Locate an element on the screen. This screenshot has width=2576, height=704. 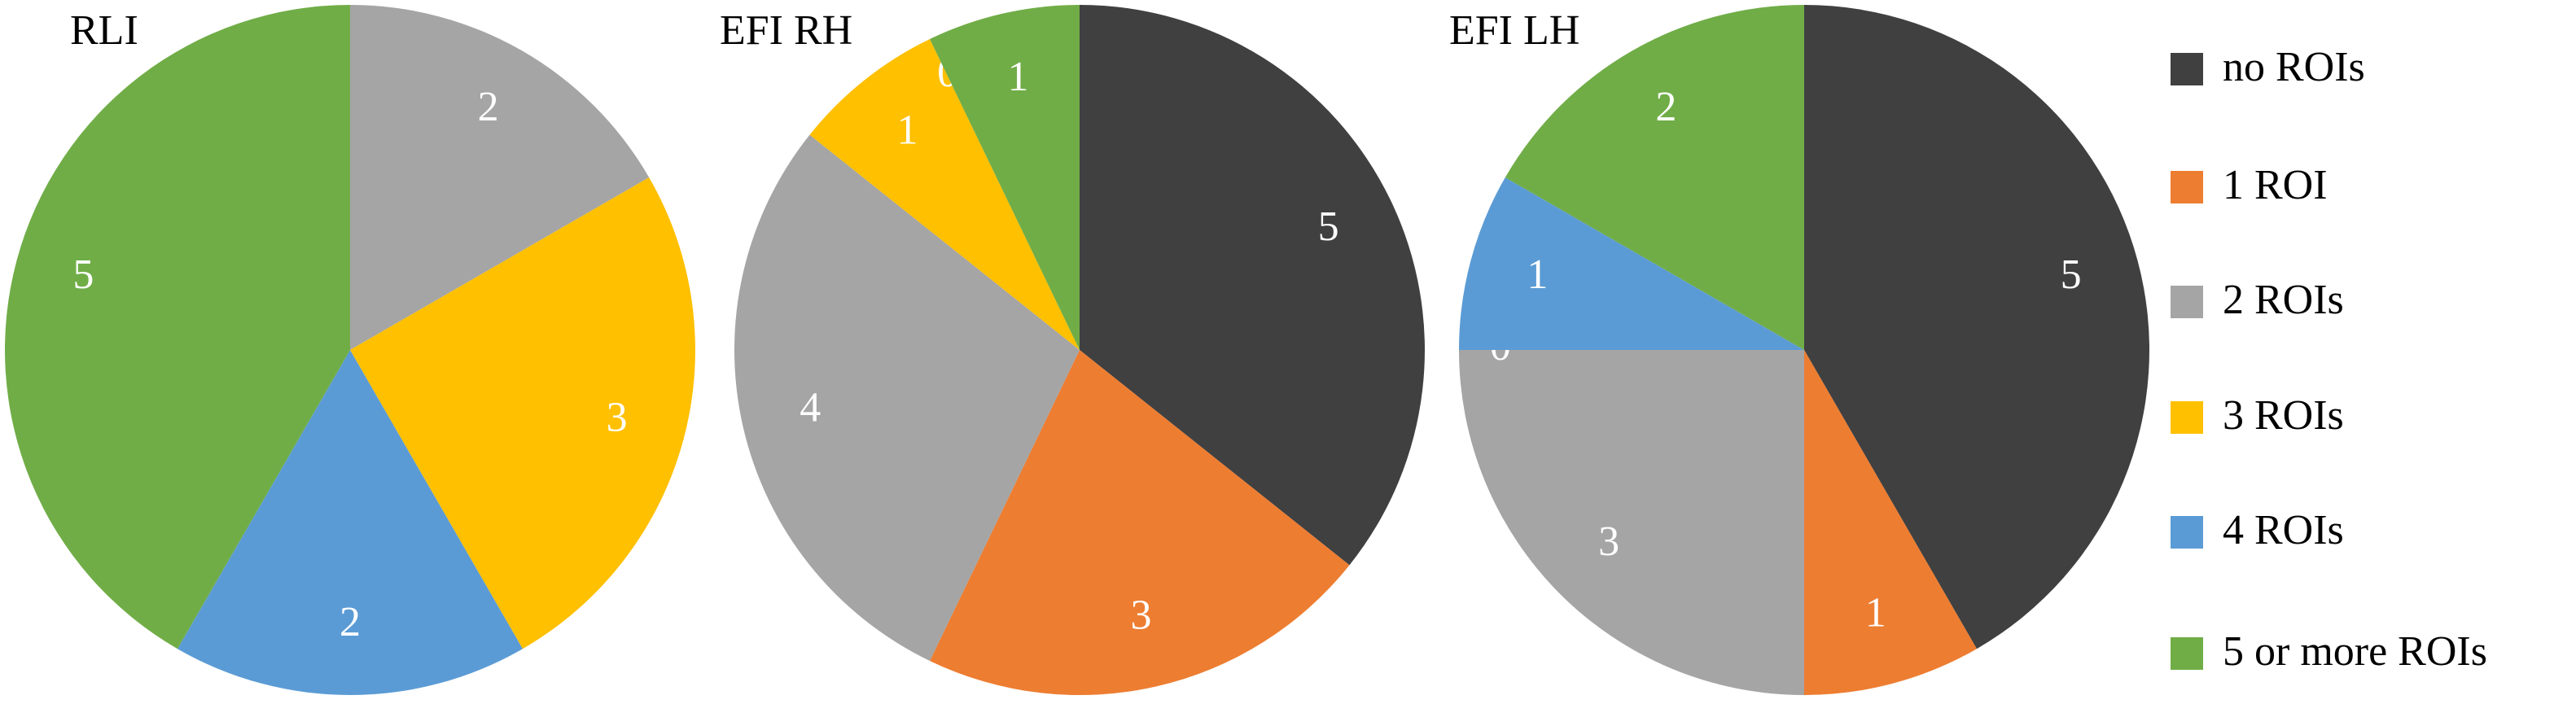
legend-label: no ROIs is located at coordinates (2294, 67).